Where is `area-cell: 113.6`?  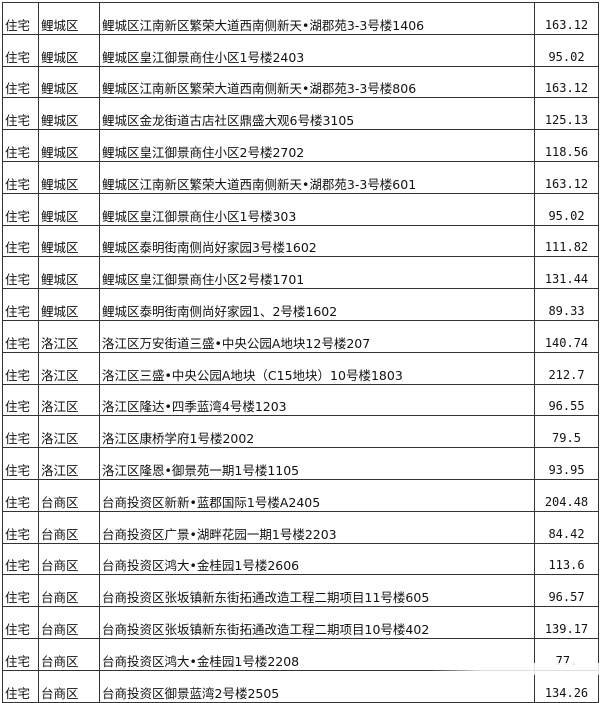
area-cell: 113.6 is located at coordinates (566, 559).